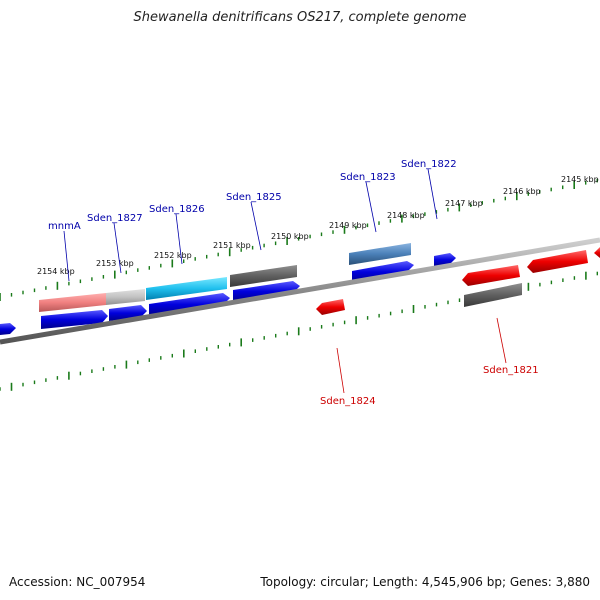 The height and width of the screenshot is (600, 600). I want to click on lower-feature-track, so click(493, 295).